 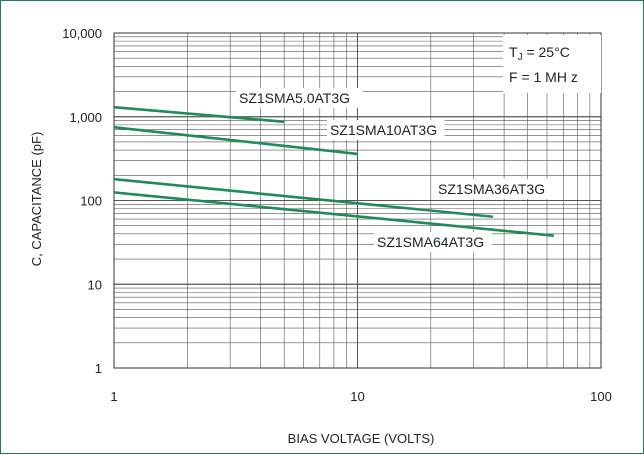 I want to click on series-label-sz1sma10at3g: SZ1SMA10AT3G, so click(x=383, y=130).